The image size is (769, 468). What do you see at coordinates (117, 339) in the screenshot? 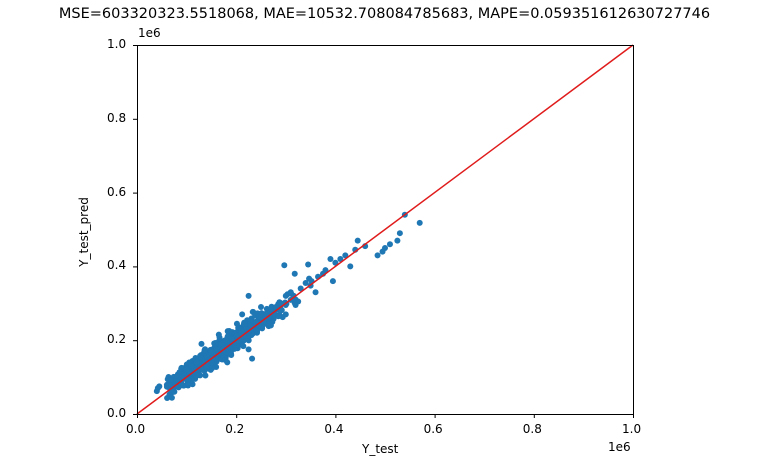
I see `y-tick-label: 0.2` at bounding box center [117, 339].